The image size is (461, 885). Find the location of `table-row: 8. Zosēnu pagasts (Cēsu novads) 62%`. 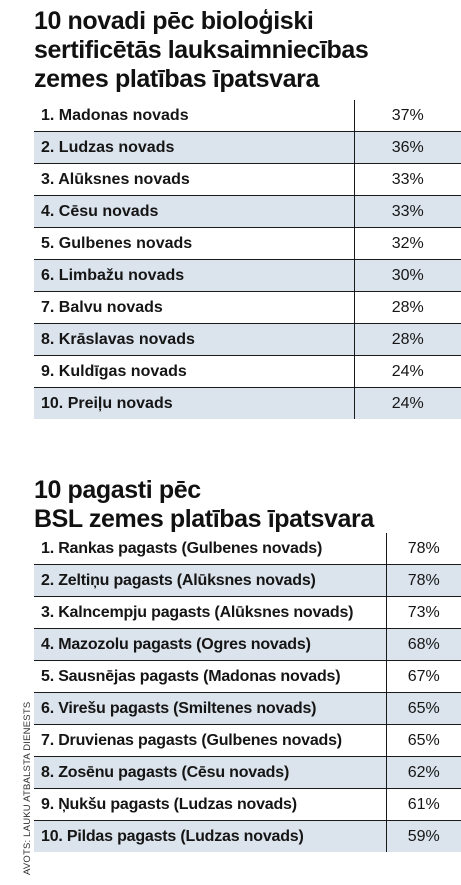

table-row: 8. Zosēnu pagasts (Cēsu novads) 62% is located at coordinates (247, 772).